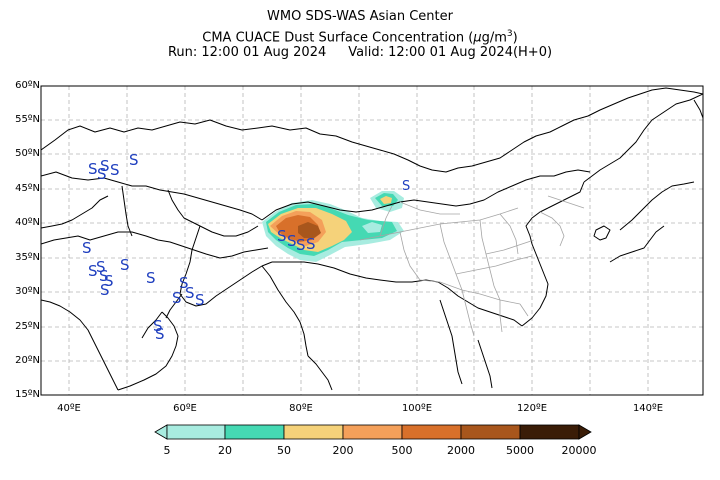  What do you see at coordinates (284, 450) in the screenshot?
I see `colorbar-label-50: 50` at bounding box center [284, 450].